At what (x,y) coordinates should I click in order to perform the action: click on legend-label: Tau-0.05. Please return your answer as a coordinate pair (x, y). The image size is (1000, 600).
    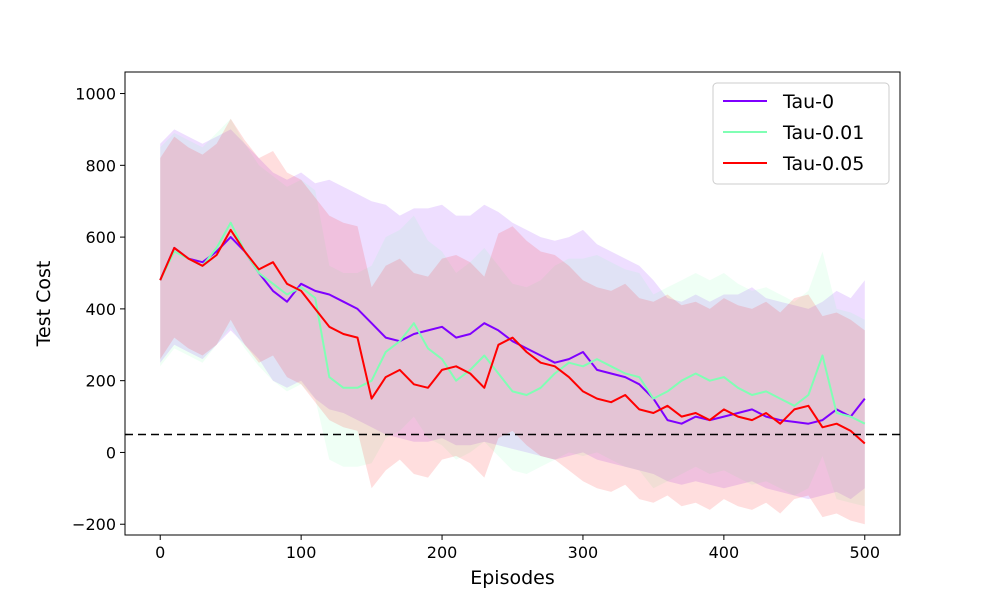
    Looking at the image, I should click on (823, 164).